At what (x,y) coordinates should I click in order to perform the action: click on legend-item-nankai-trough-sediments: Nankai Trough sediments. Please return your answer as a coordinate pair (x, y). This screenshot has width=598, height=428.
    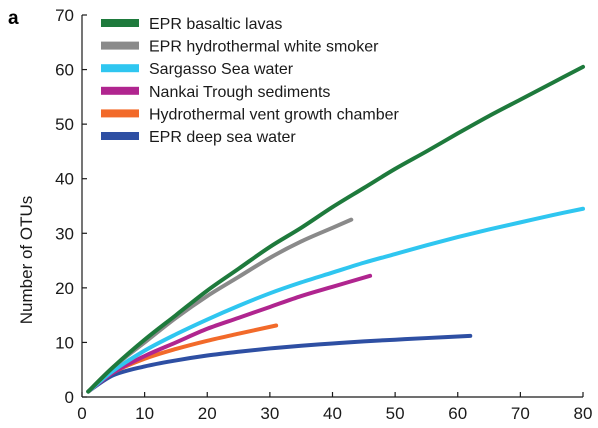
    Looking at the image, I should click on (215, 92).